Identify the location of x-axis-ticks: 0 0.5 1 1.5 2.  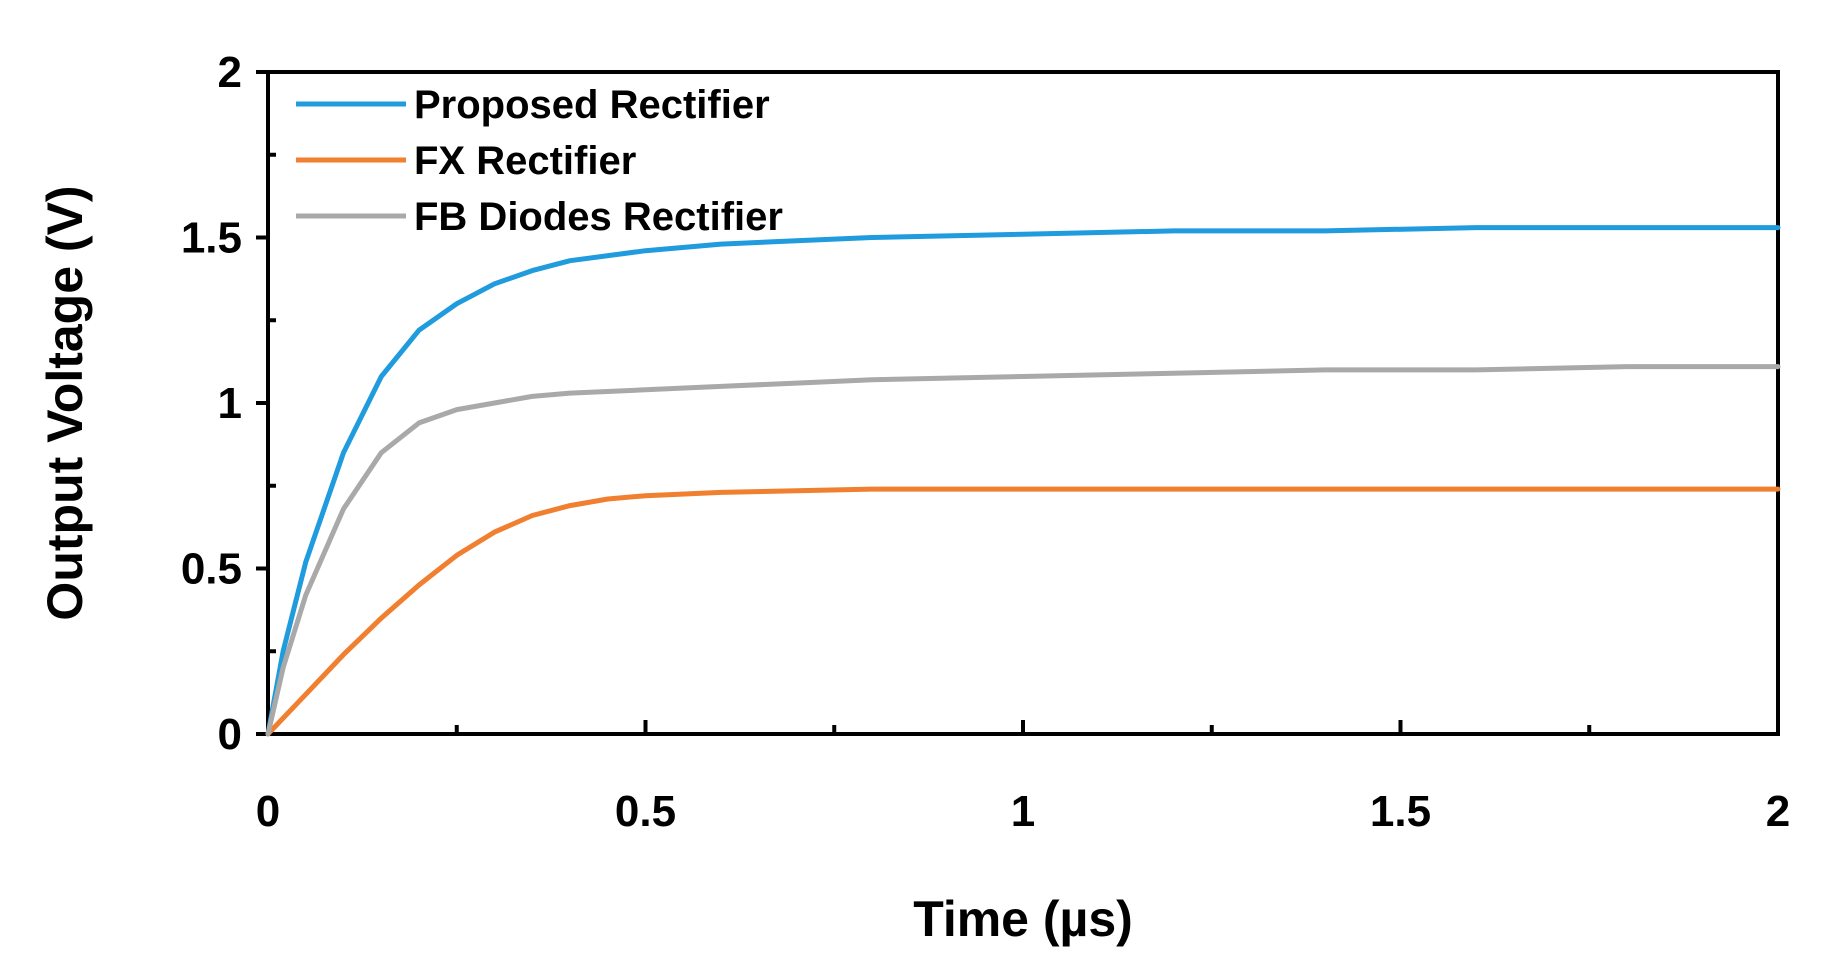
(1023, 778).